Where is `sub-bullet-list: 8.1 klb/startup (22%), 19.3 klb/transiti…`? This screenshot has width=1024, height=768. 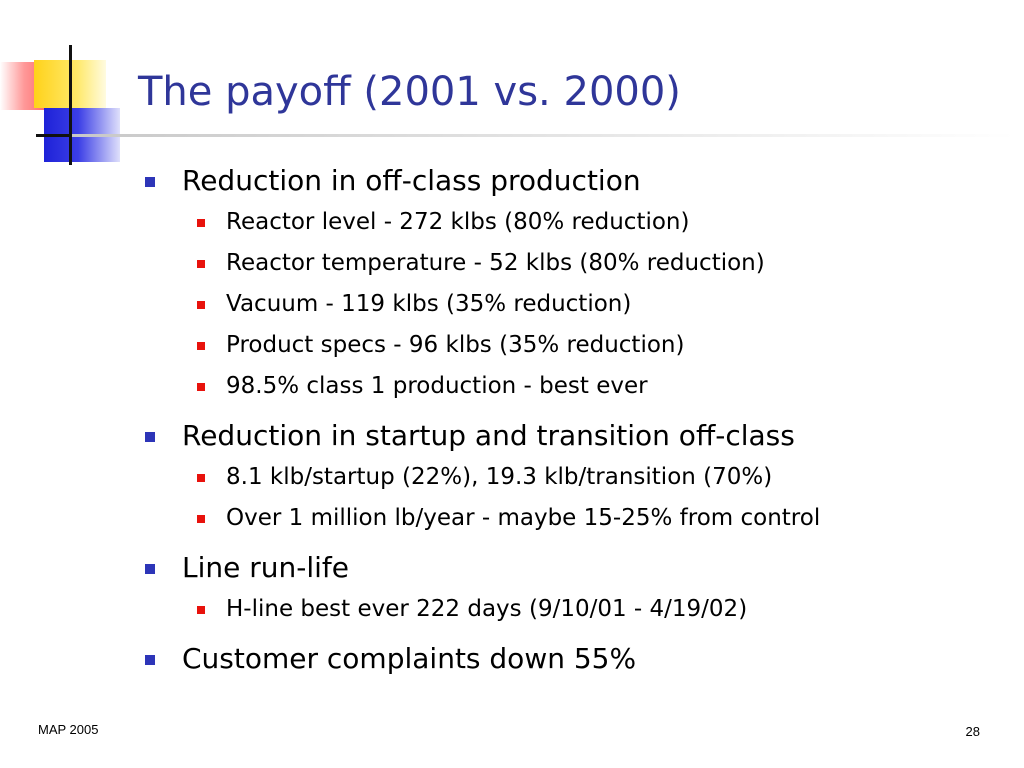
sub-bullet-list: 8.1 klb/startup (22%), 19.3 klb/transiti… is located at coordinates (570, 498).